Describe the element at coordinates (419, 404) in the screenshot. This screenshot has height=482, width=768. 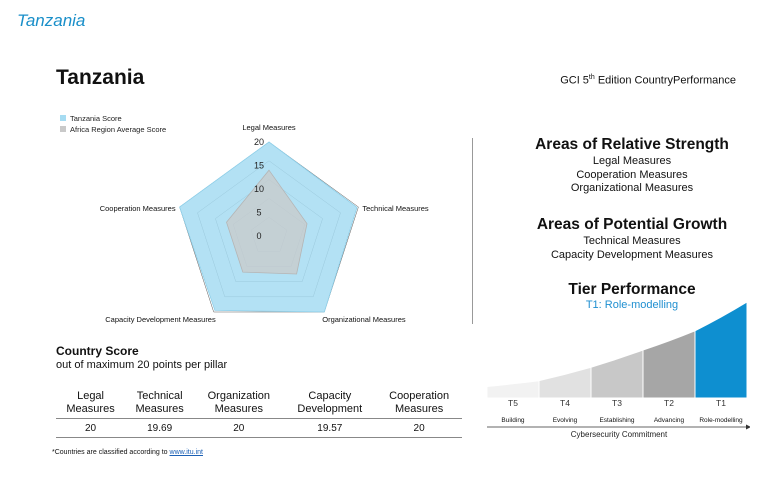
I see `score-header: Cooperation Measures` at that location.